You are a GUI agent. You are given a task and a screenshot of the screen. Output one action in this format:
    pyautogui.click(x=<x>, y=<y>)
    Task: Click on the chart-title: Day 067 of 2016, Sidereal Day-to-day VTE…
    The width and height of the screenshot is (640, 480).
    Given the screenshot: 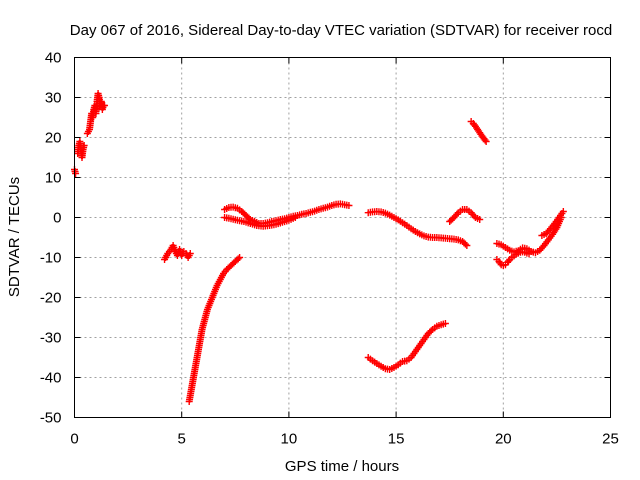 What is the action you would take?
    pyautogui.click(x=341, y=30)
    